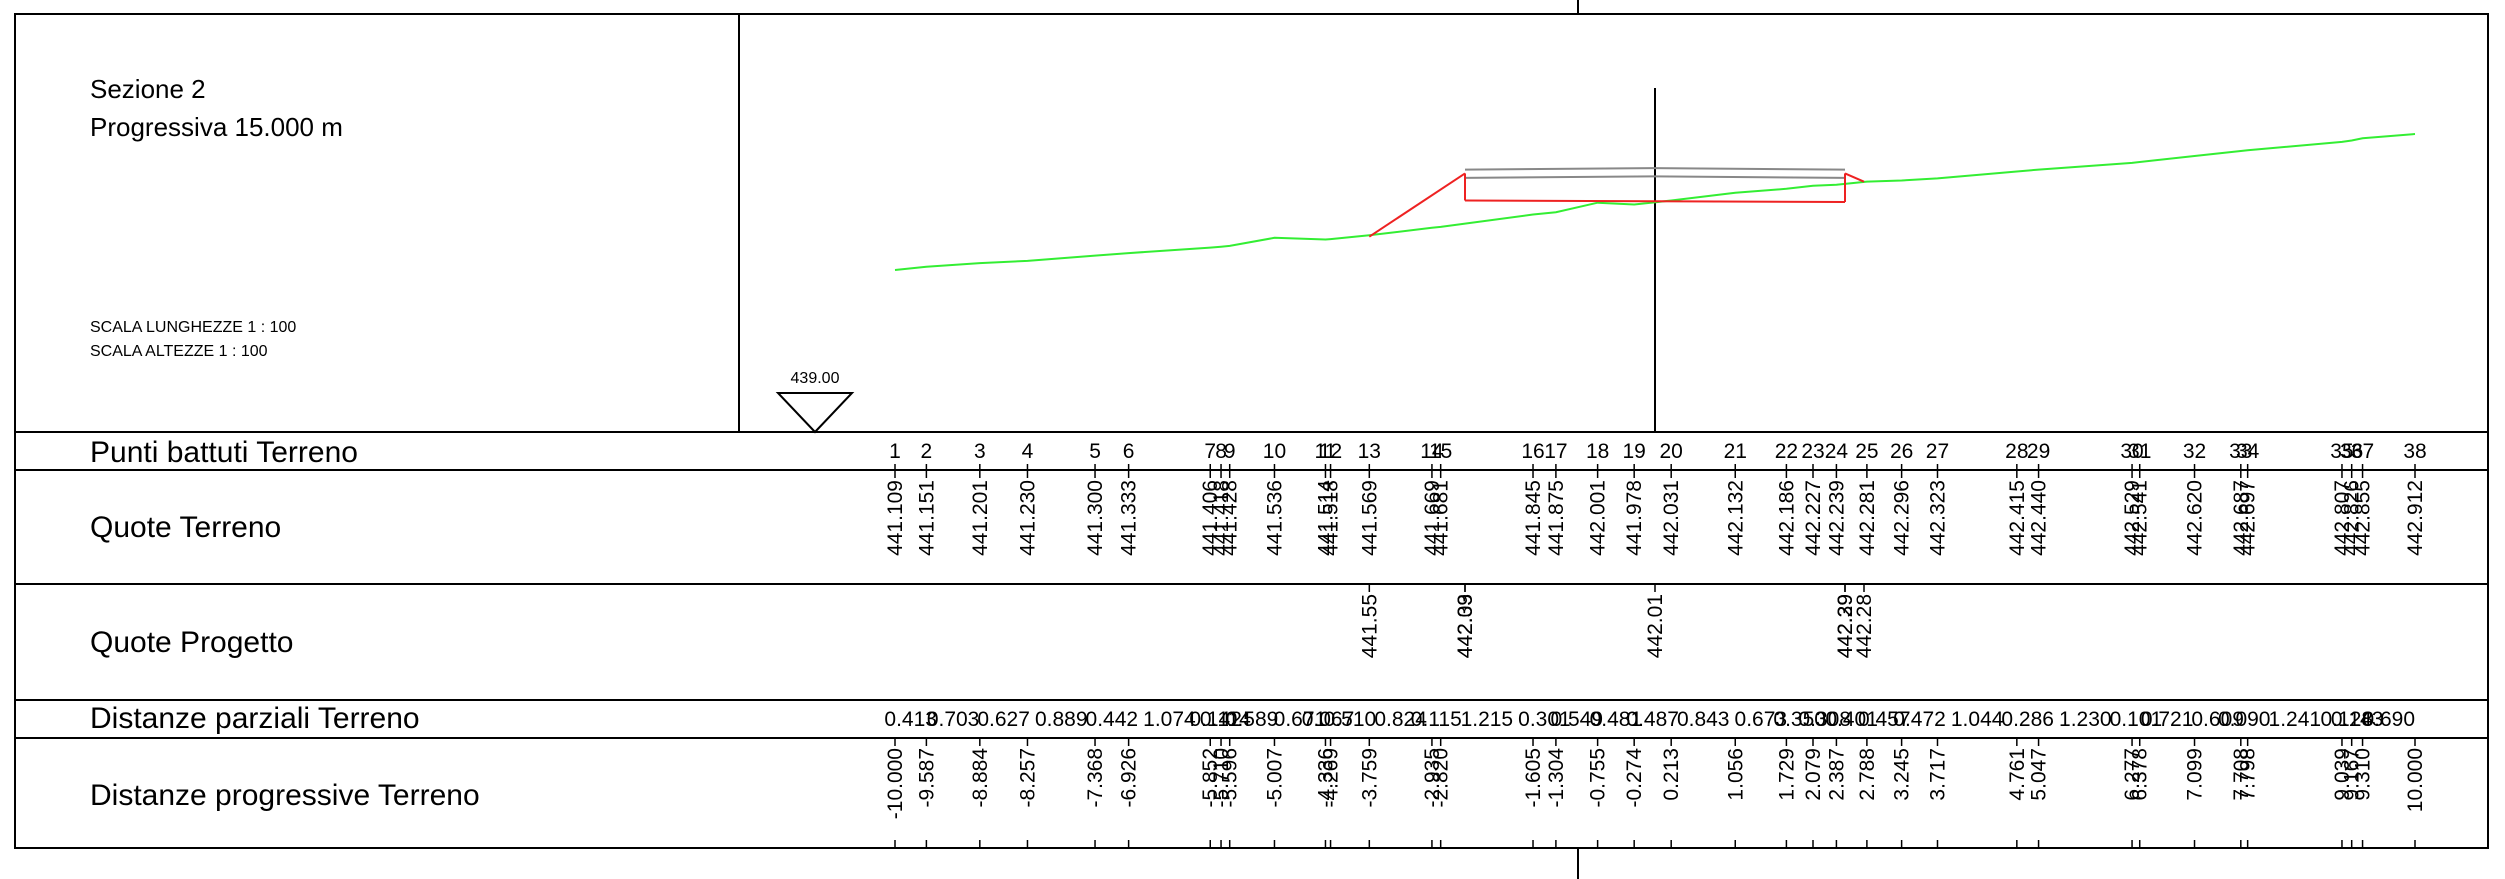  What do you see at coordinates (1221, 451) in the screenshot?
I see `point-number-label: 8` at bounding box center [1221, 451].